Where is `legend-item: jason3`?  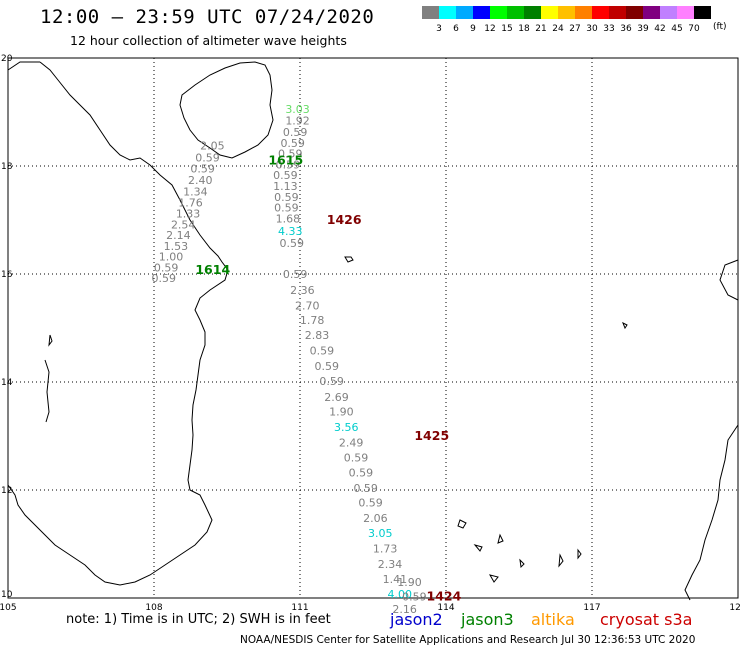
legend-item: jason3 is located at coordinates (487, 619).